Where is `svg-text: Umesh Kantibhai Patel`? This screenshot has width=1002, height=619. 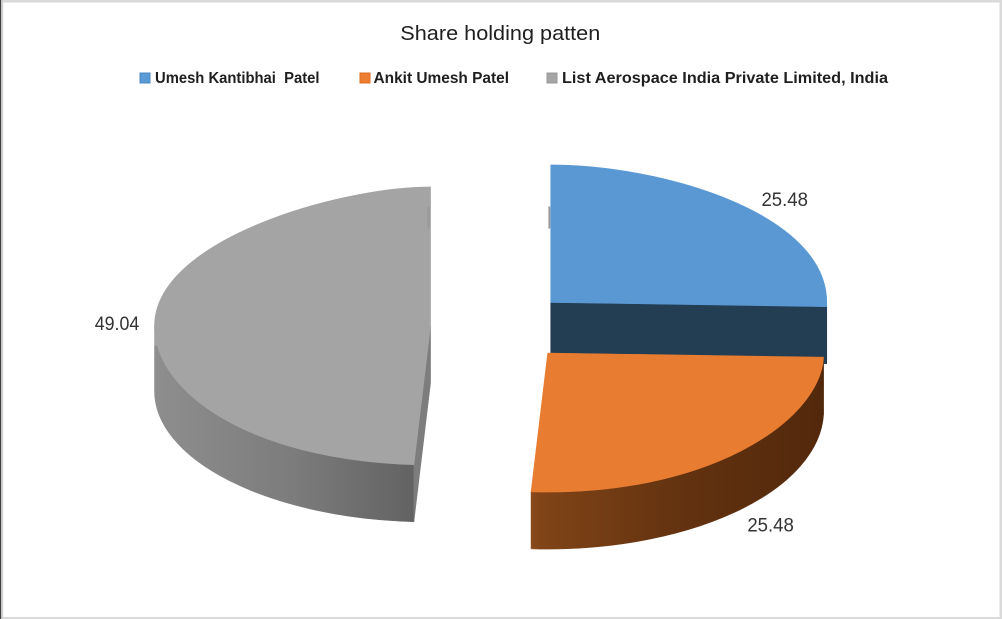 svg-text: Umesh Kantibhai Patel is located at coordinates (237, 78).